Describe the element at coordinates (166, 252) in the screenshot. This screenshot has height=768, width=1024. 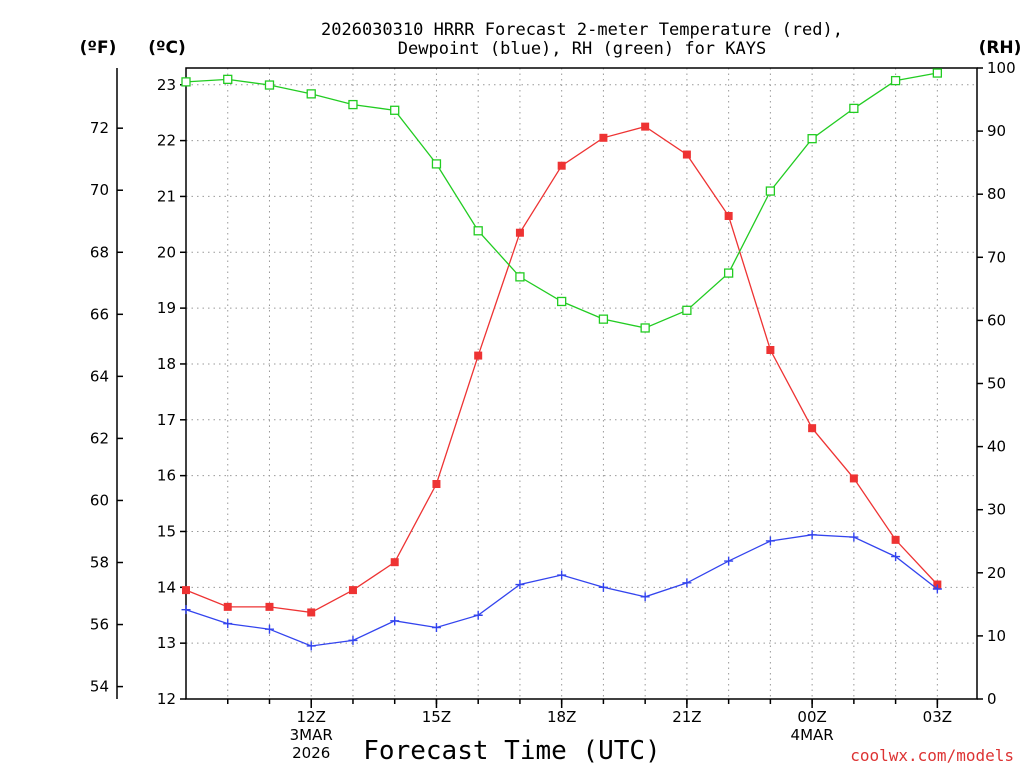
I see `celsius-tick-label: 20` at that location.